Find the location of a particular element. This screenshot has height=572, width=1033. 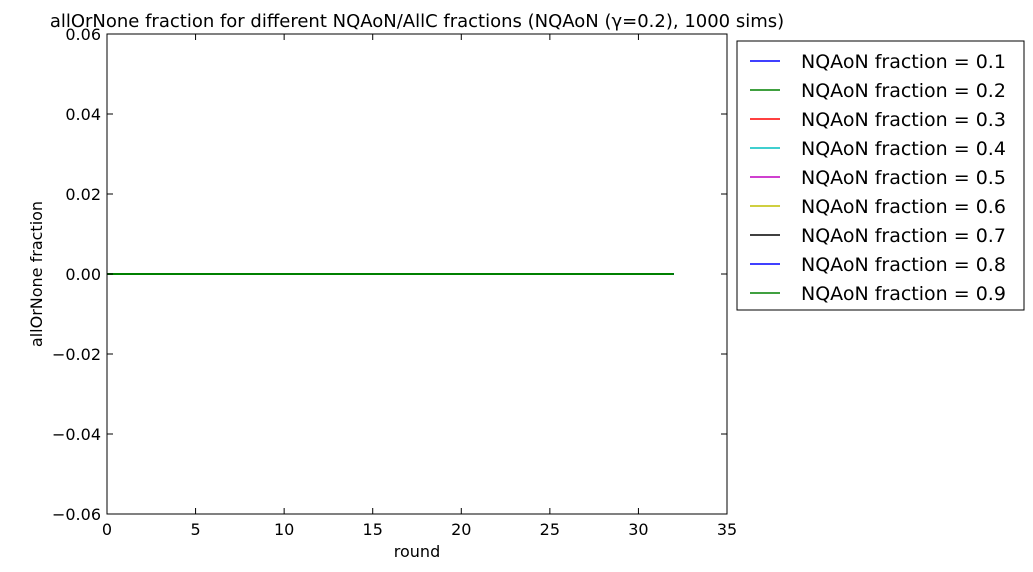

y-tick-label: −0.06 is located at coordinates (76, 514).